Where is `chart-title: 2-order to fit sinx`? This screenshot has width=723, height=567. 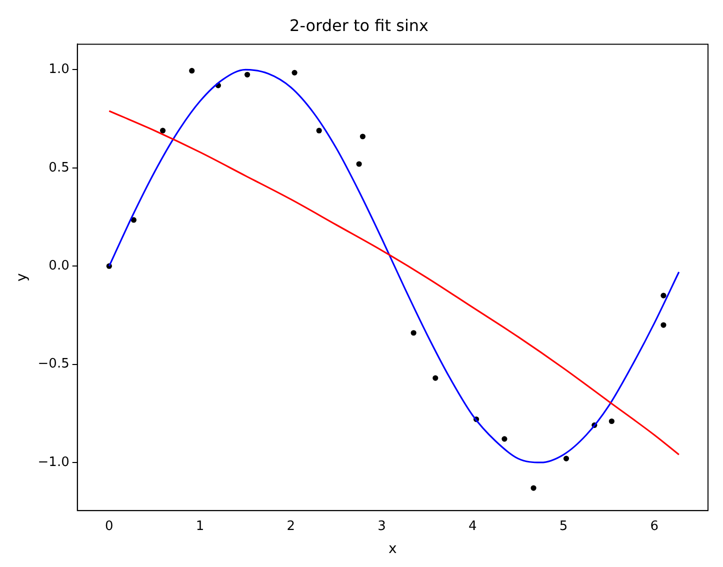
chart-title: 2-order to fit sinx is located at coordinates (359, 25).